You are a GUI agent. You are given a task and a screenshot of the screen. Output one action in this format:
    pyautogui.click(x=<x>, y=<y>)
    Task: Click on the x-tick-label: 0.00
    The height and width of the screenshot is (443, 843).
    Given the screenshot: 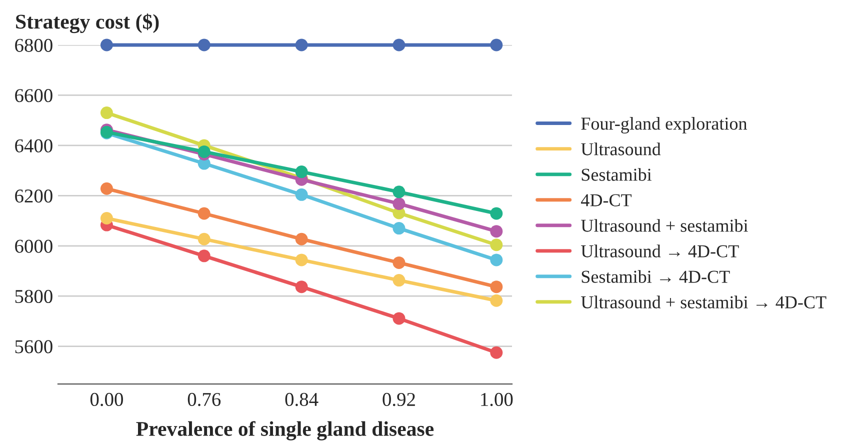 What is the action you would take?
    pyautogui.click(x=106, y=399)
    